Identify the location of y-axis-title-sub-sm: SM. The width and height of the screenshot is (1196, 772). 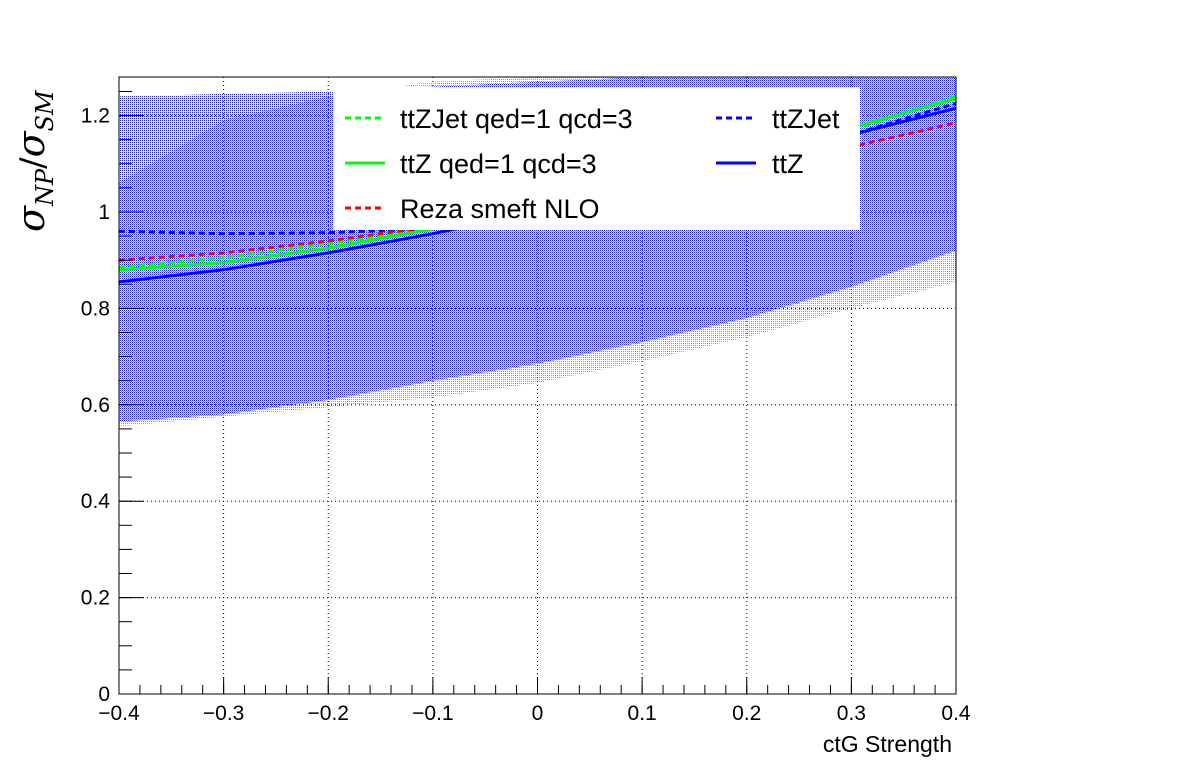
(45, 110).